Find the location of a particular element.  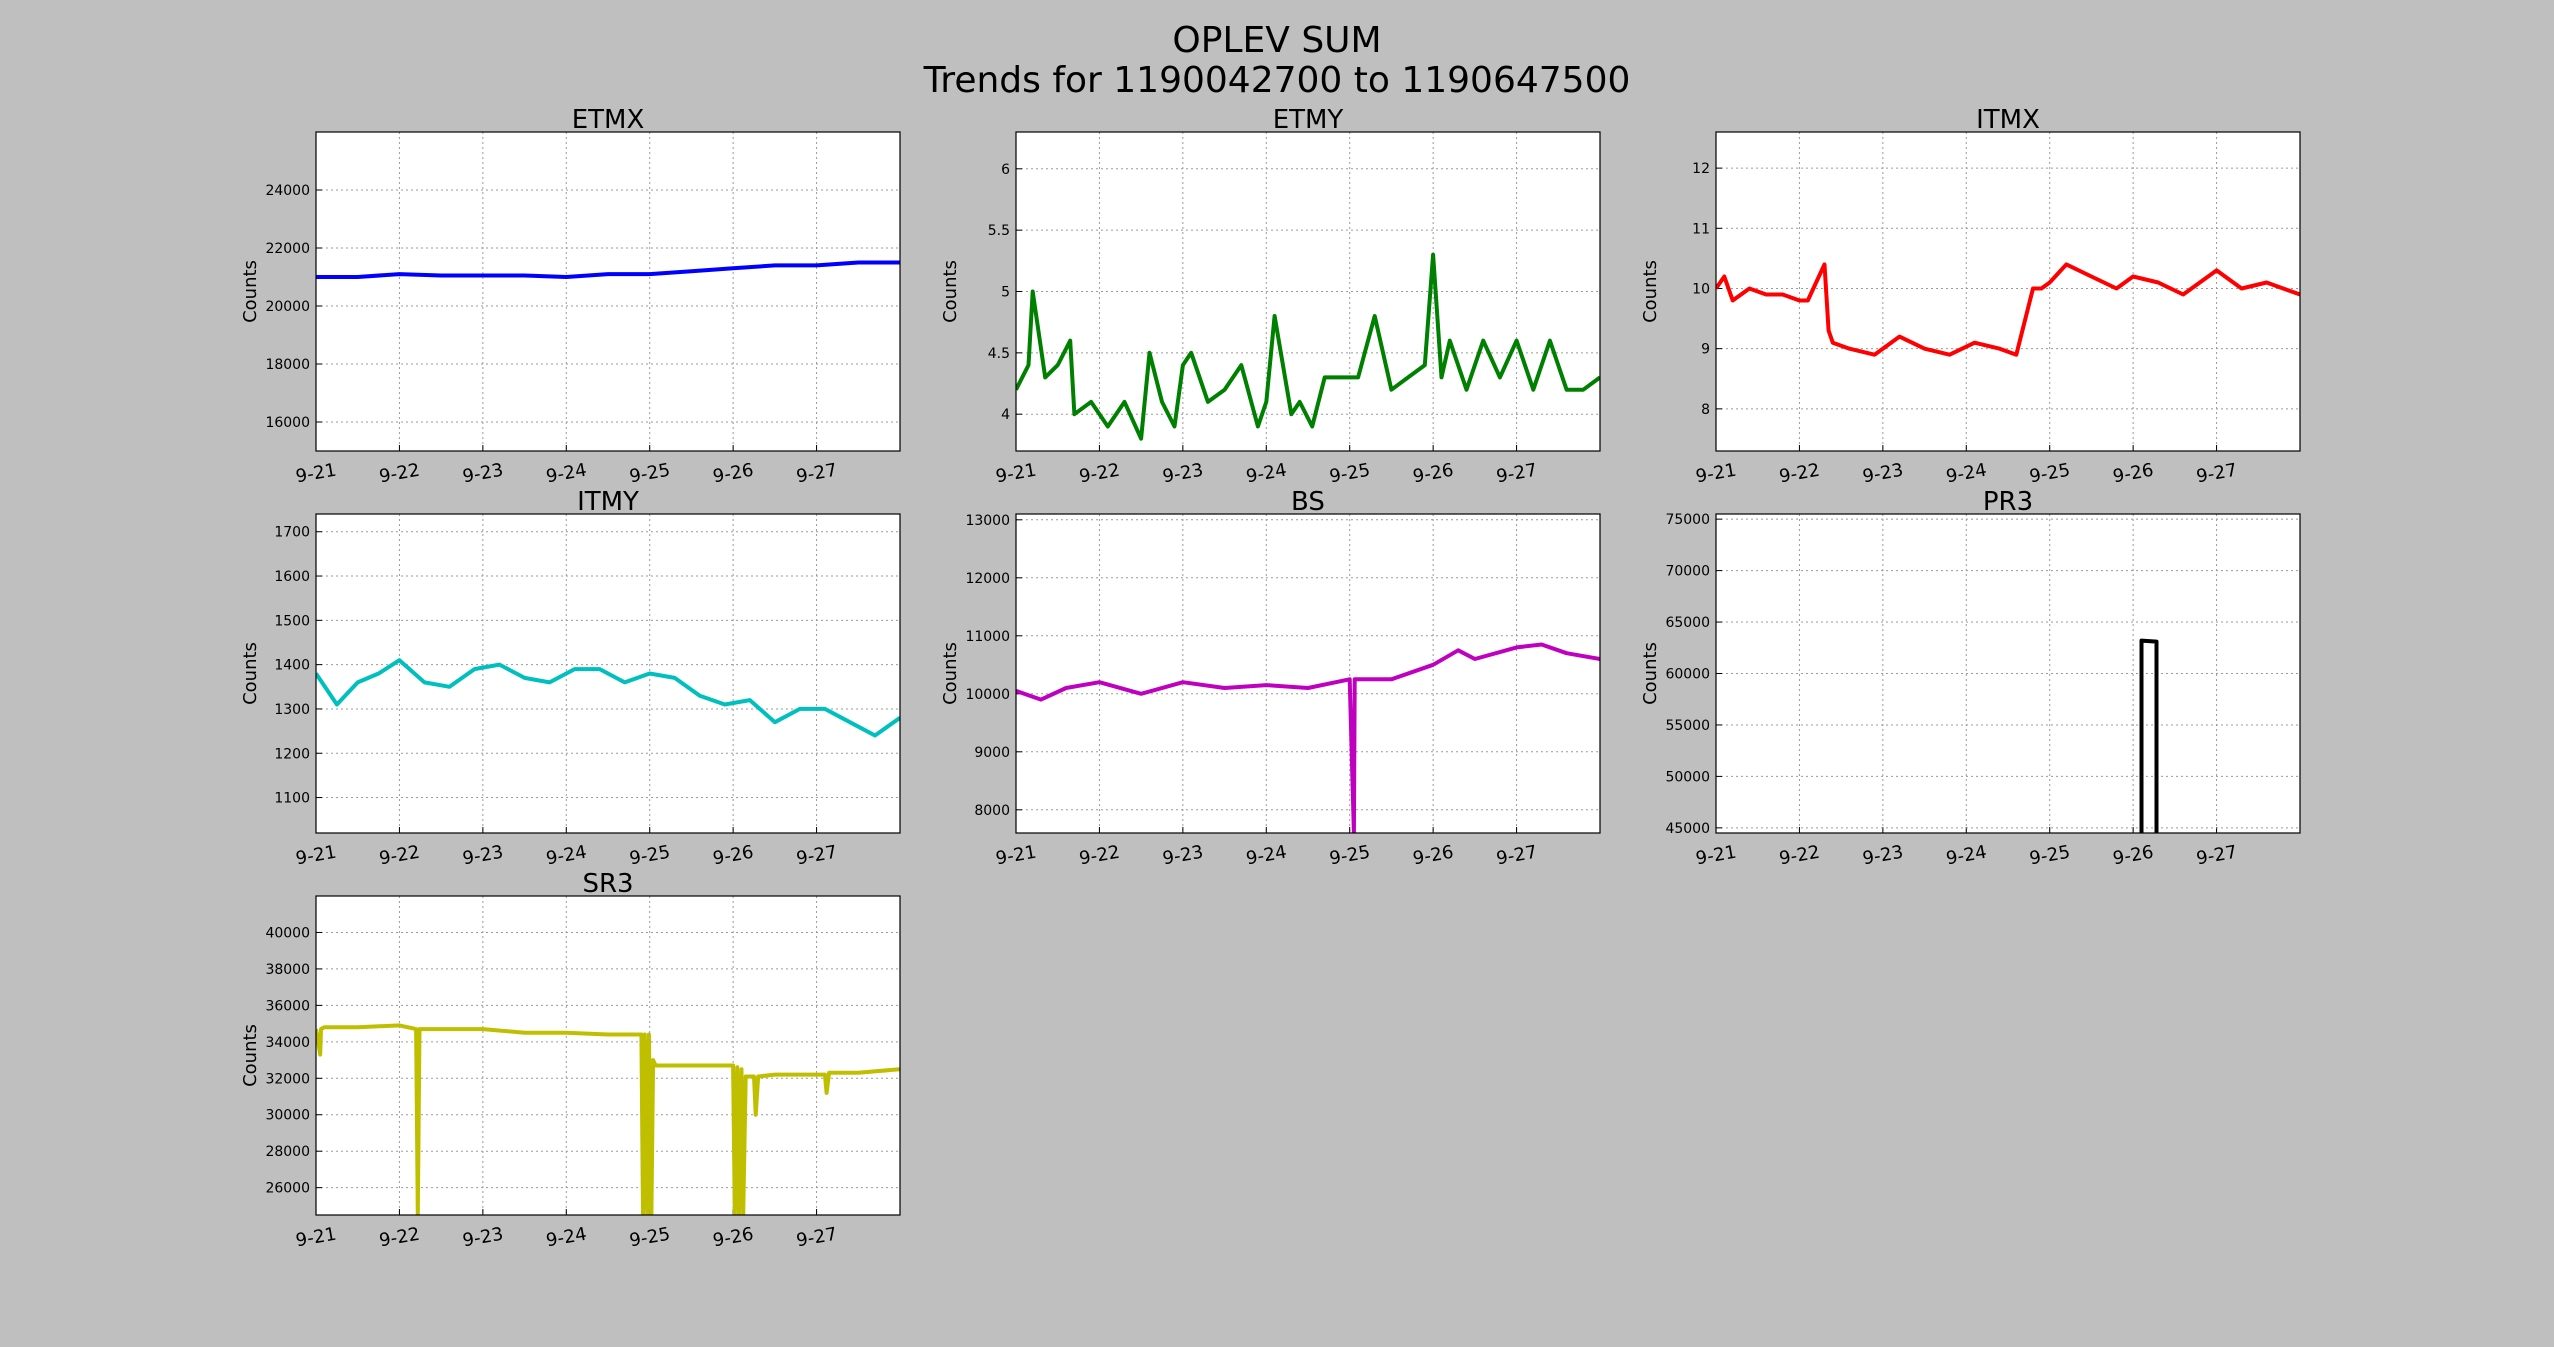

y-tick-label: 9000 is located at coordinates (992, 753).